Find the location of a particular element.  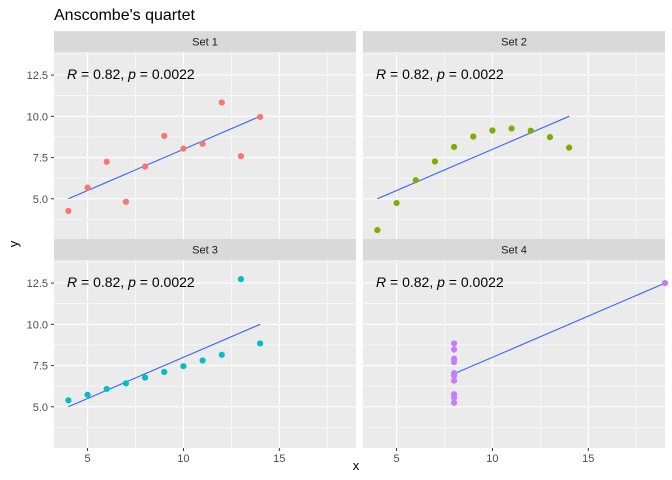

facet-strip-label: Set 1 is located at coordinates (205, 43).